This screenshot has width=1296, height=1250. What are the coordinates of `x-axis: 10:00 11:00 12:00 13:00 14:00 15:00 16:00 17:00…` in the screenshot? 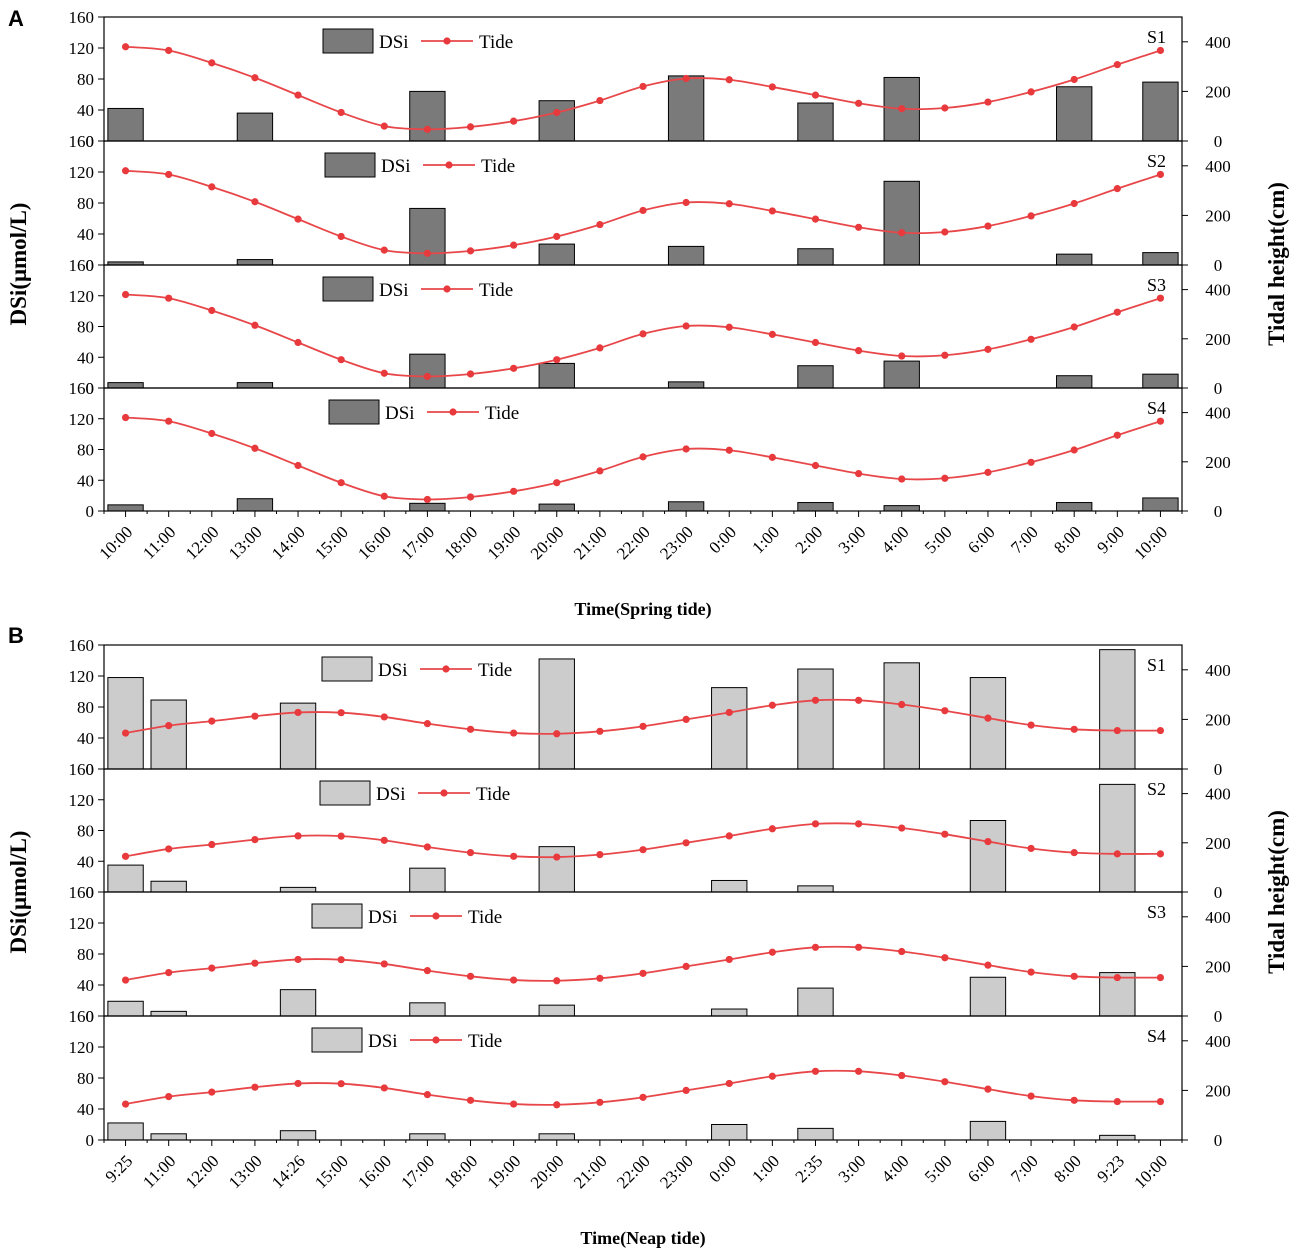 It's located at (639, 565).